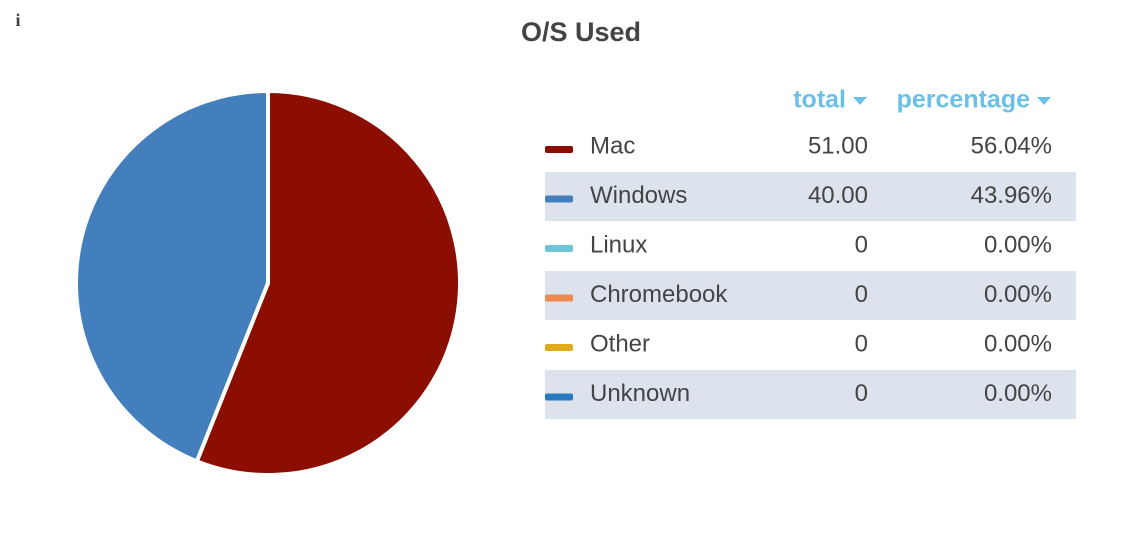 The width and height of the screenshot is (1122, 547). What do you see at coordinates (819, 100) in the screenshot?
I see `column-header: total` at bounding box center [819, 100].